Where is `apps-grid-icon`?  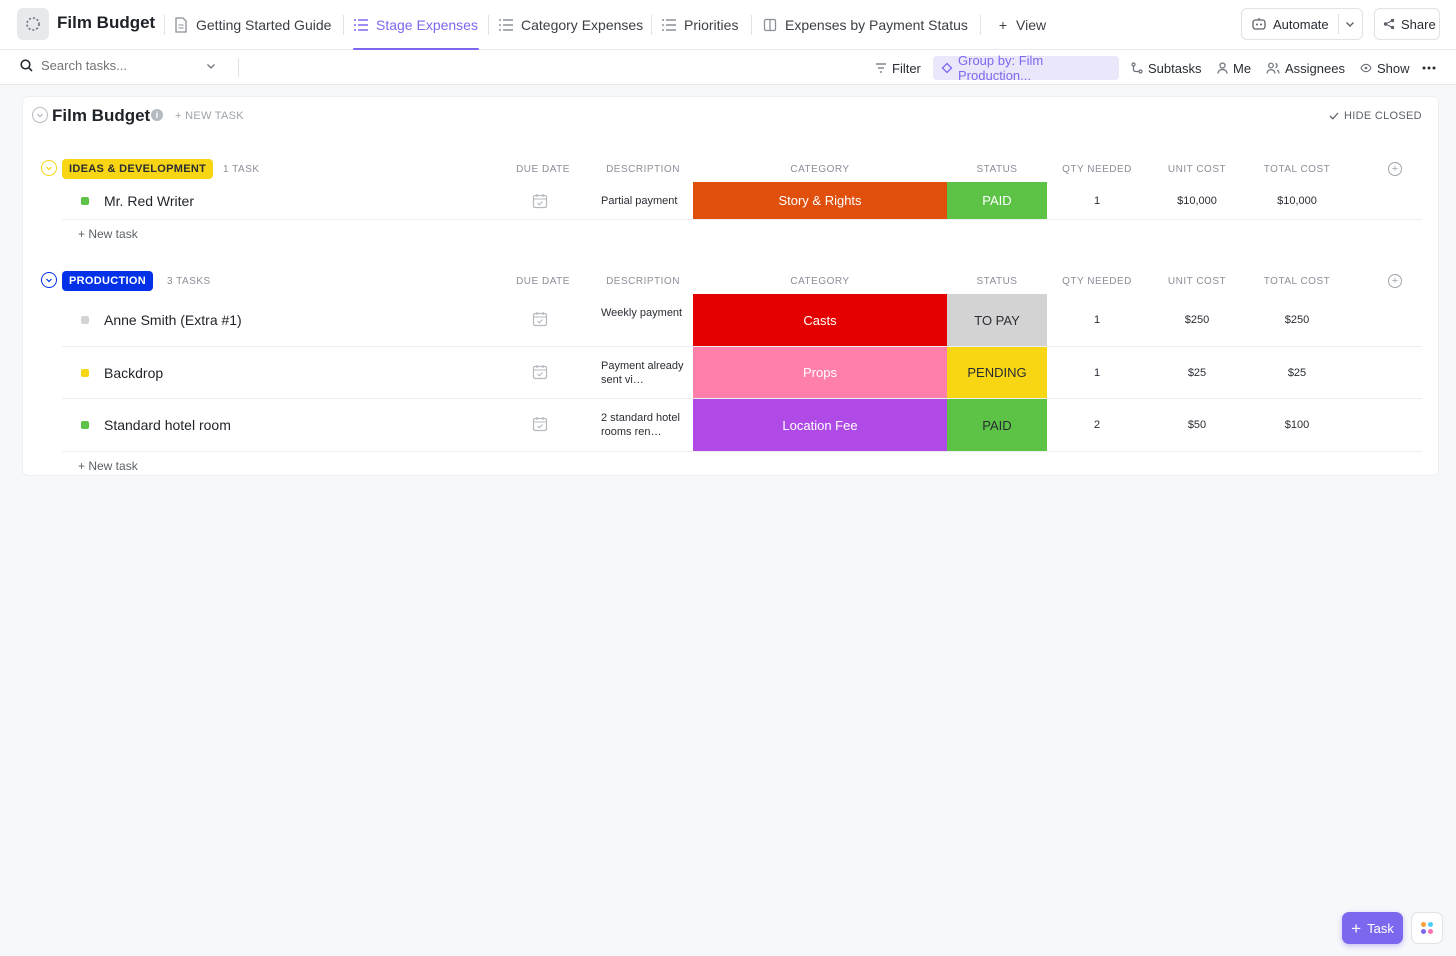 apps-grid-icon is located at coordinates (1427, 928).